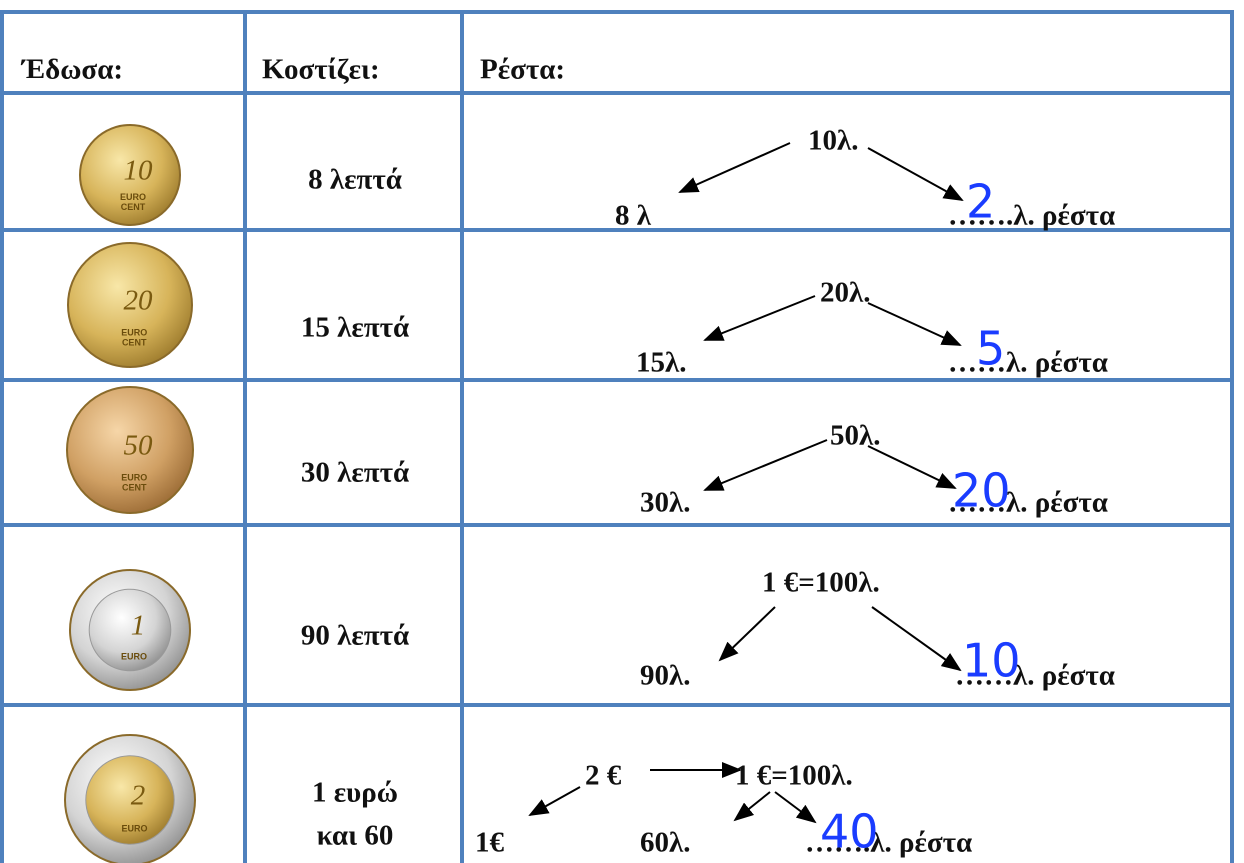  What do you see at coordinates (665, 843) in the screenshot?
I see `change-cost: 60λ.` at bounding box center [665, 843].